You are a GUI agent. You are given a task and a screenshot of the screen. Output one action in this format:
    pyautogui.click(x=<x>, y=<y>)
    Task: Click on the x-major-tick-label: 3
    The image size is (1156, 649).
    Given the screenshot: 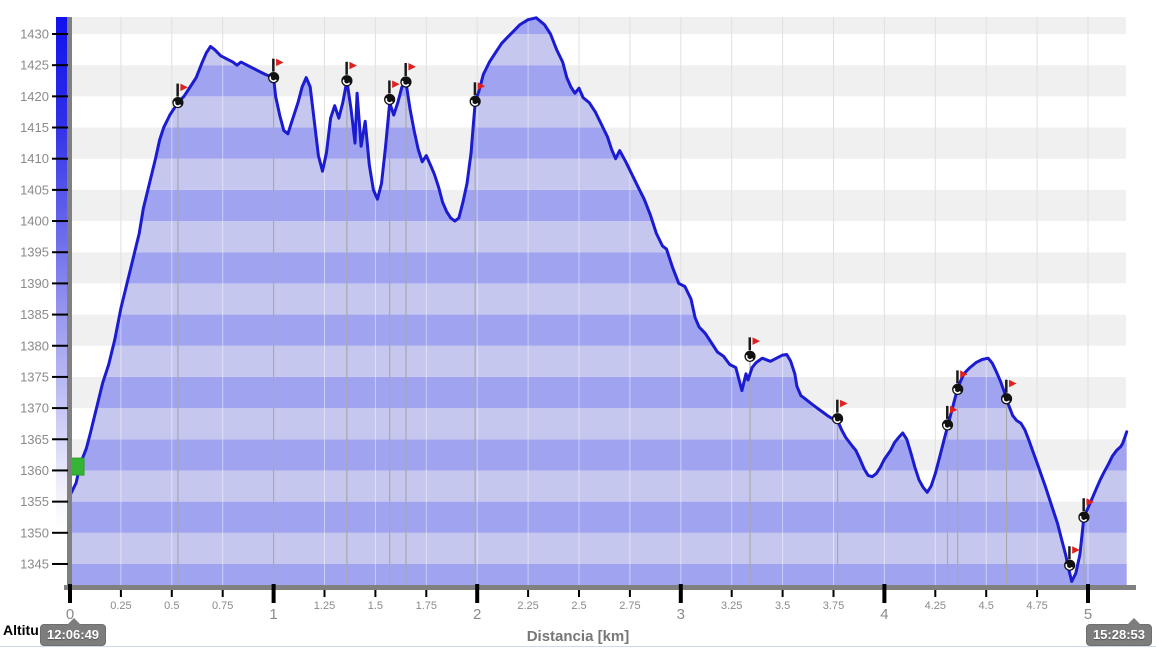 What is the action you would take?
    pyautogui.click(x=681, y=614)
    